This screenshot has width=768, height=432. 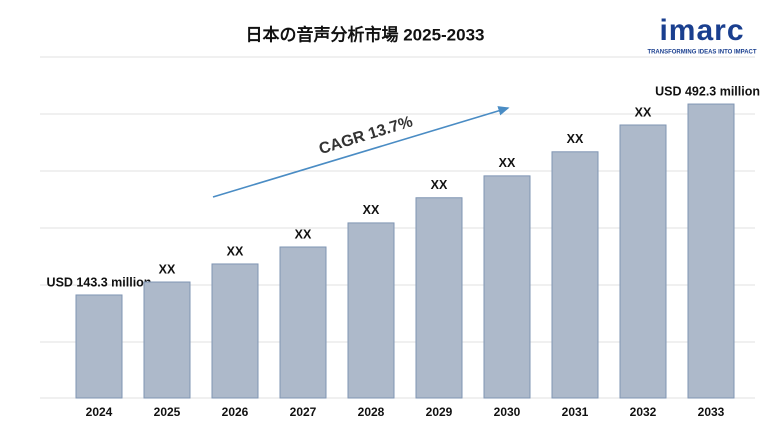 I want to click on chart-title: 日本の音声分析市場 2025-2033, so click(x=364, y=34).